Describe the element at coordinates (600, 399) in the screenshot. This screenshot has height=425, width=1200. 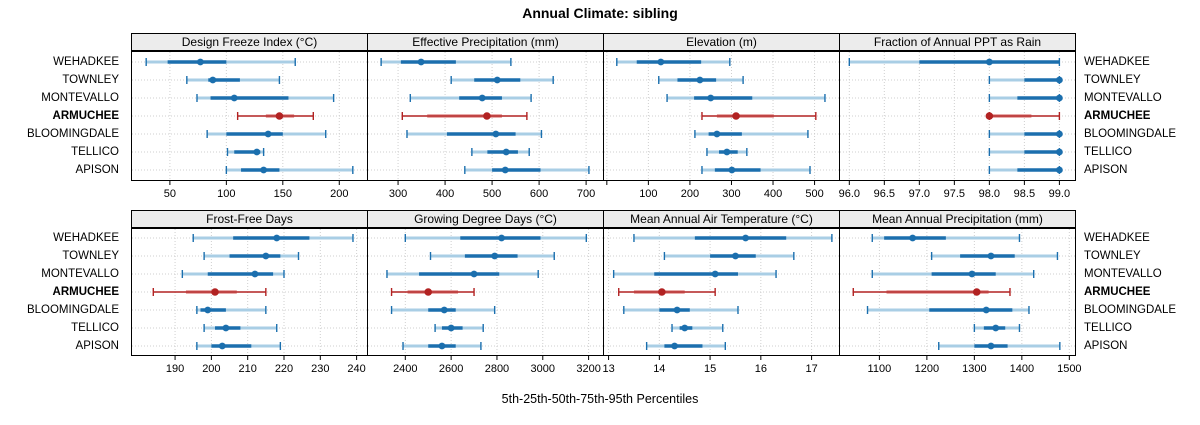
I see `percentiles-caption: 5th-25th-50th-75th-95th Percentiles` at that location.